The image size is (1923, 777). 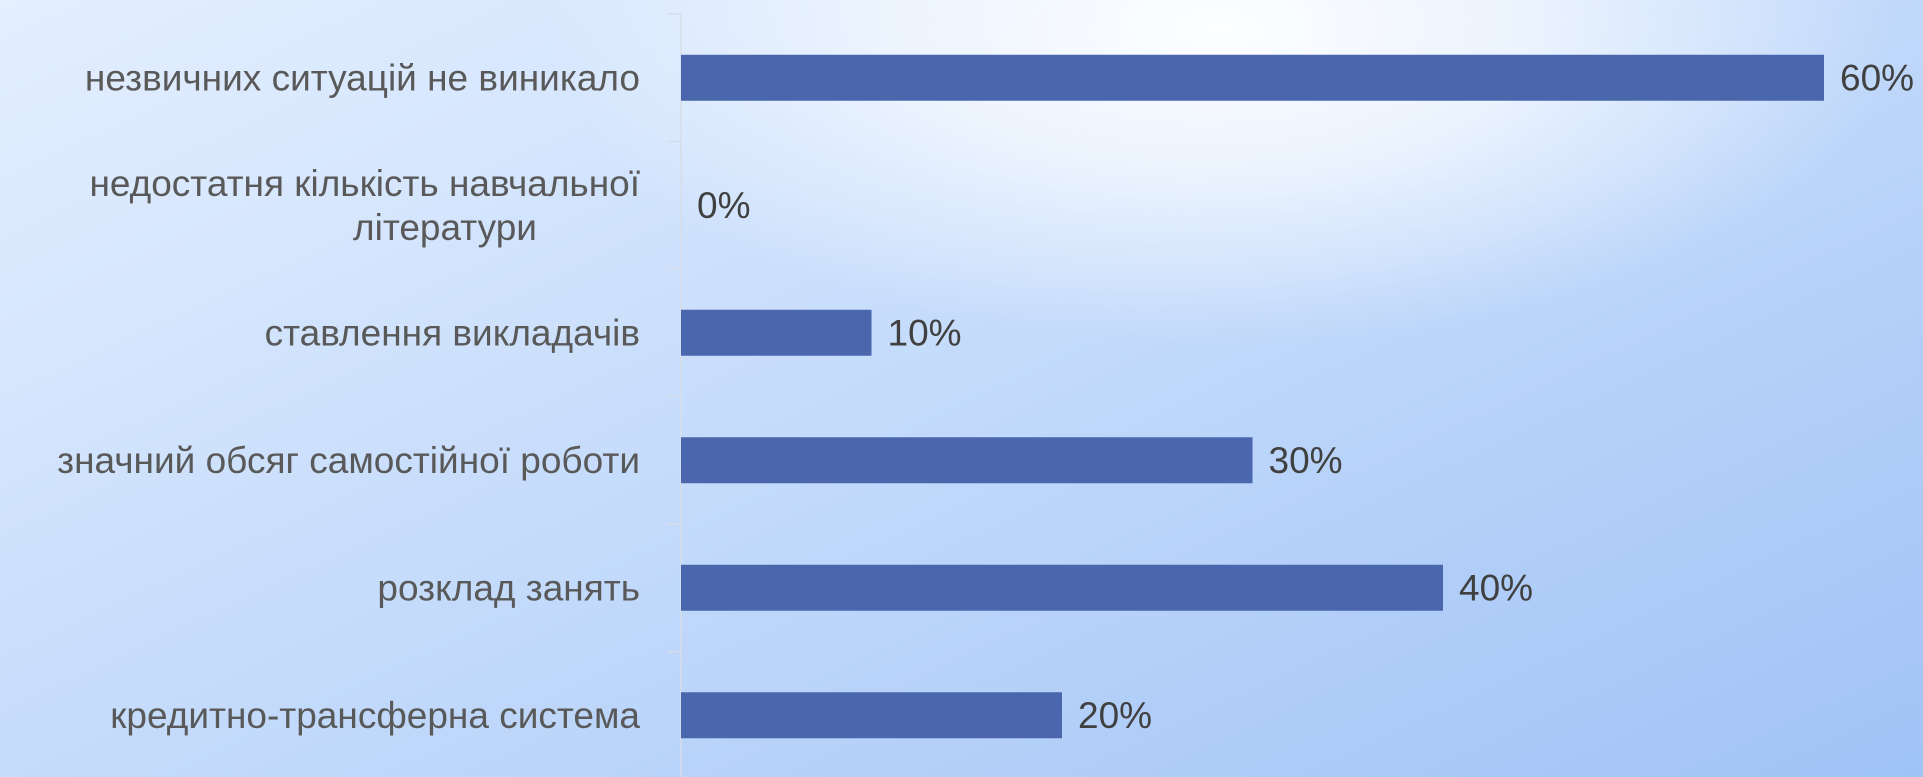 I want to click on category-label-line: літератури, so click(x=445, y=227).